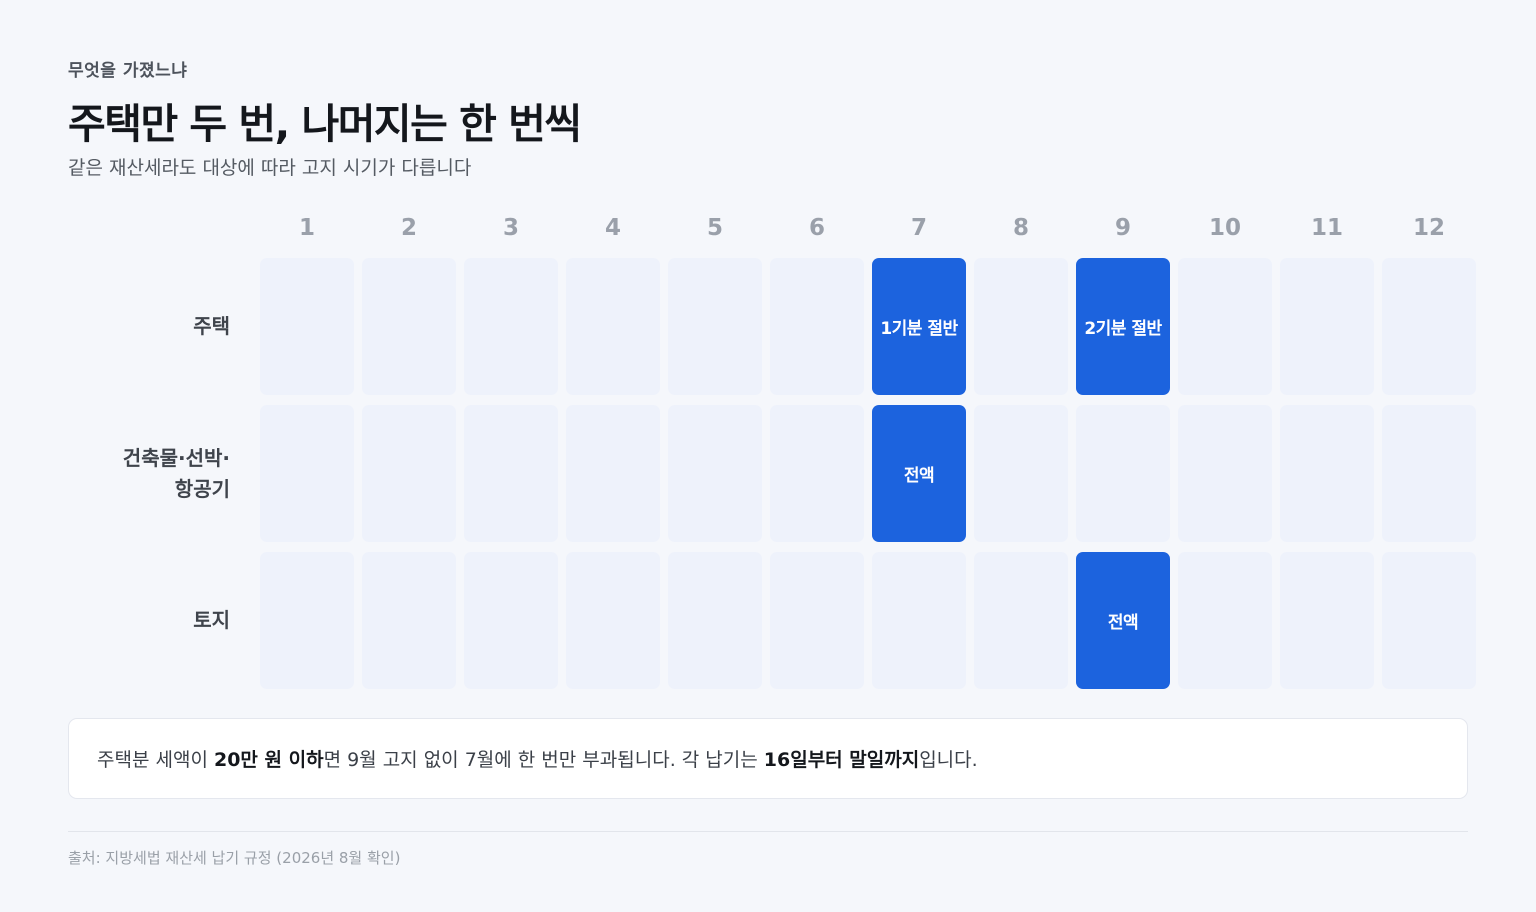  Describe the element at coordinates (160, 228) in the screenshot. I see `grid-corner` at that location.